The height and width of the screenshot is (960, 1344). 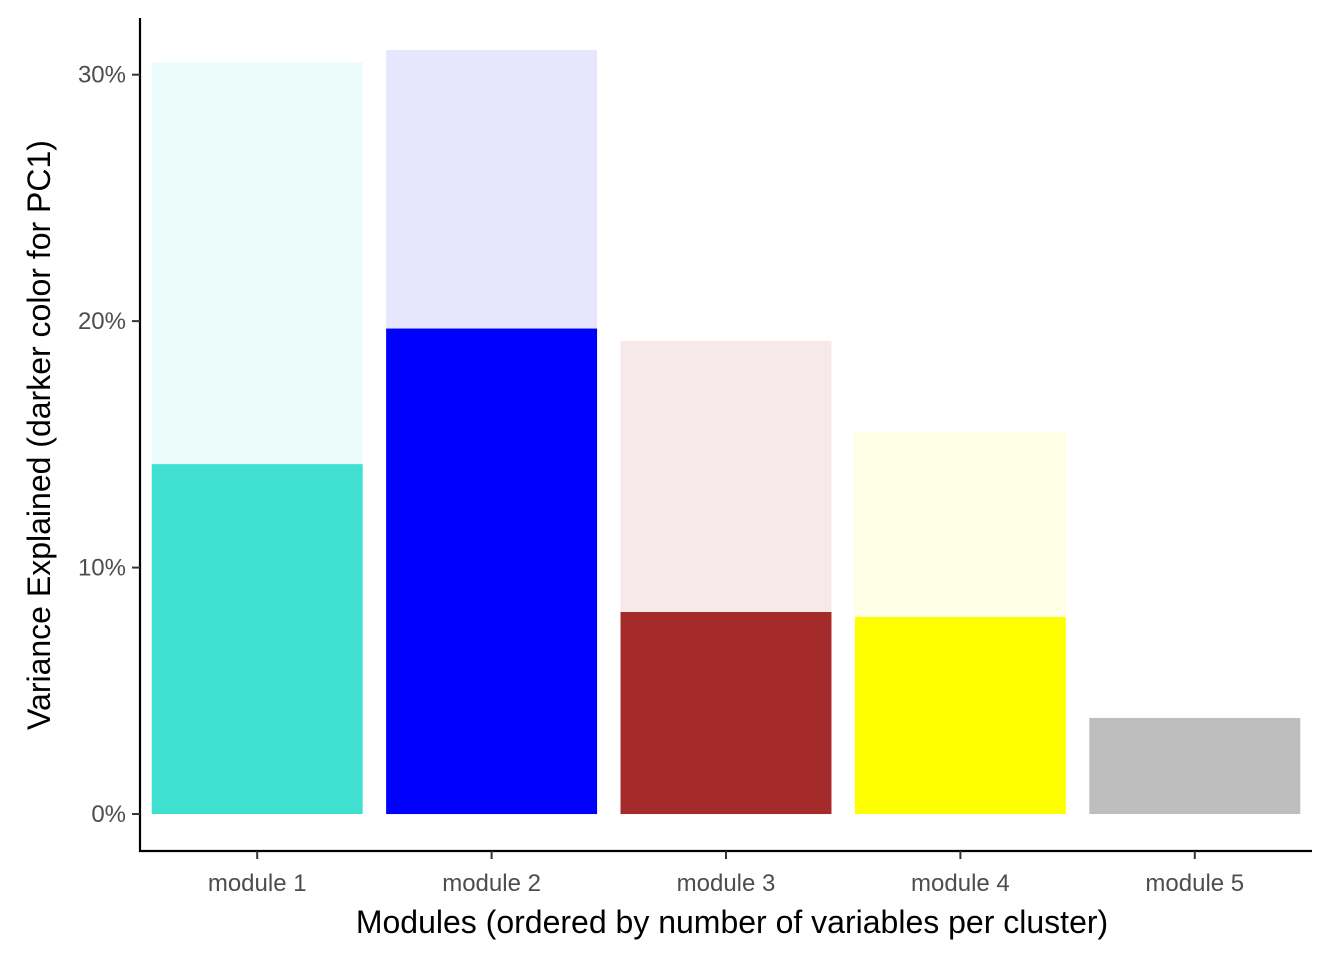 What do you see at coordinates (491, 883) in the screenshot?
I see `x-tick-label: module 2` at bounding box center [491, 883].